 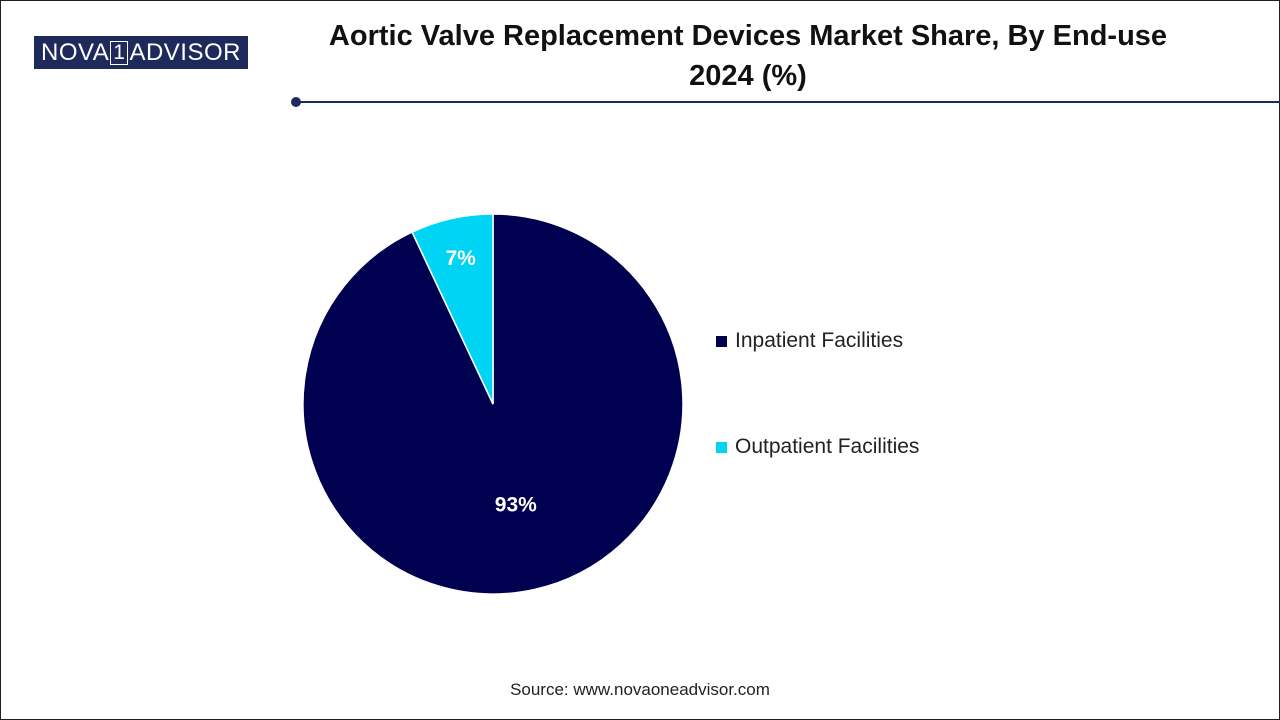 I want to click on source-note: Source: www.novaoneadvisor.com, so click(x=640, y=689).